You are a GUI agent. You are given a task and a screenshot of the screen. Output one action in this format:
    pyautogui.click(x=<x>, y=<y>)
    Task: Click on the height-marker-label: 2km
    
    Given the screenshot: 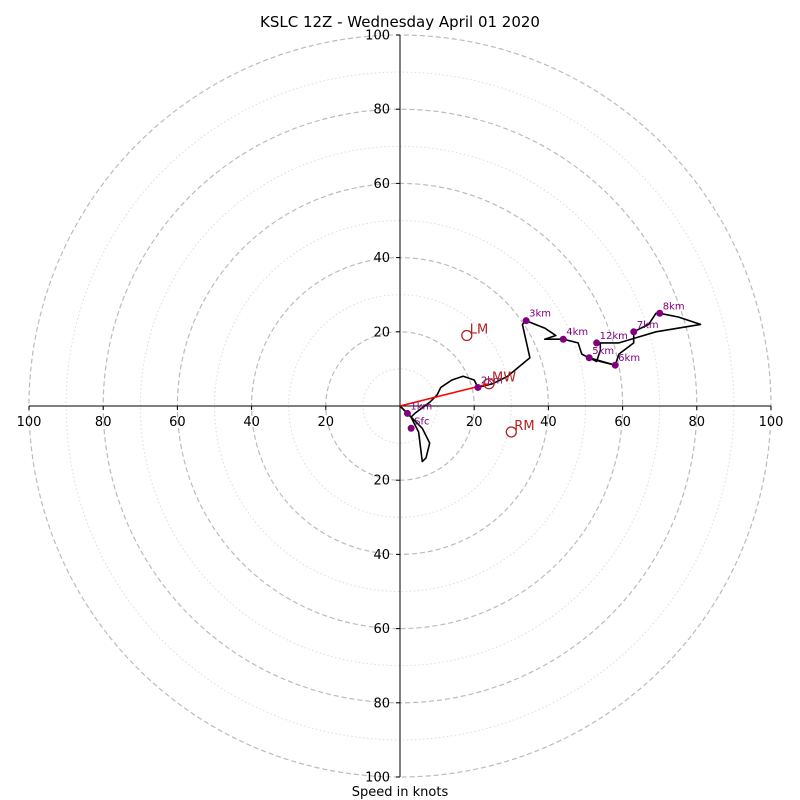 What is the action you would take?
    pyautogui.click(x=492, y=380)
    